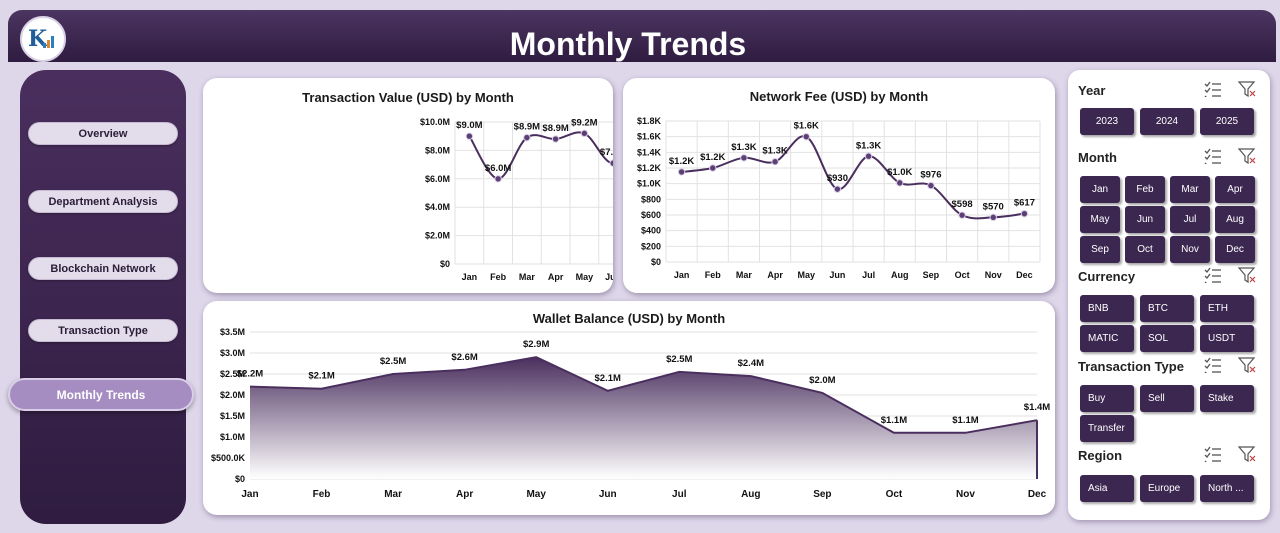 Image resolution: width=1280 pixels, height=533 pixels. I want to click on y-tick-label: $1.0K, so click(649, 184).